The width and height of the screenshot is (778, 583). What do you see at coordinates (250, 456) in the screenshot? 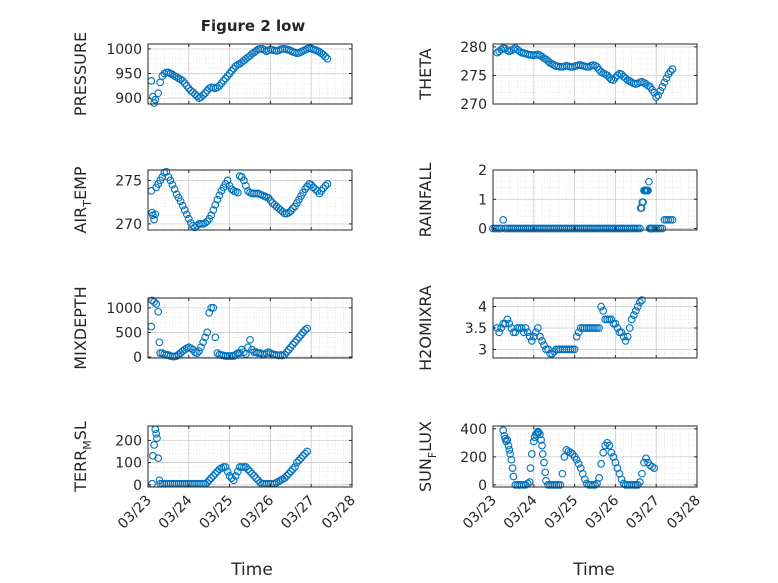
I see `plot-area` at bounding box center [250, 456].